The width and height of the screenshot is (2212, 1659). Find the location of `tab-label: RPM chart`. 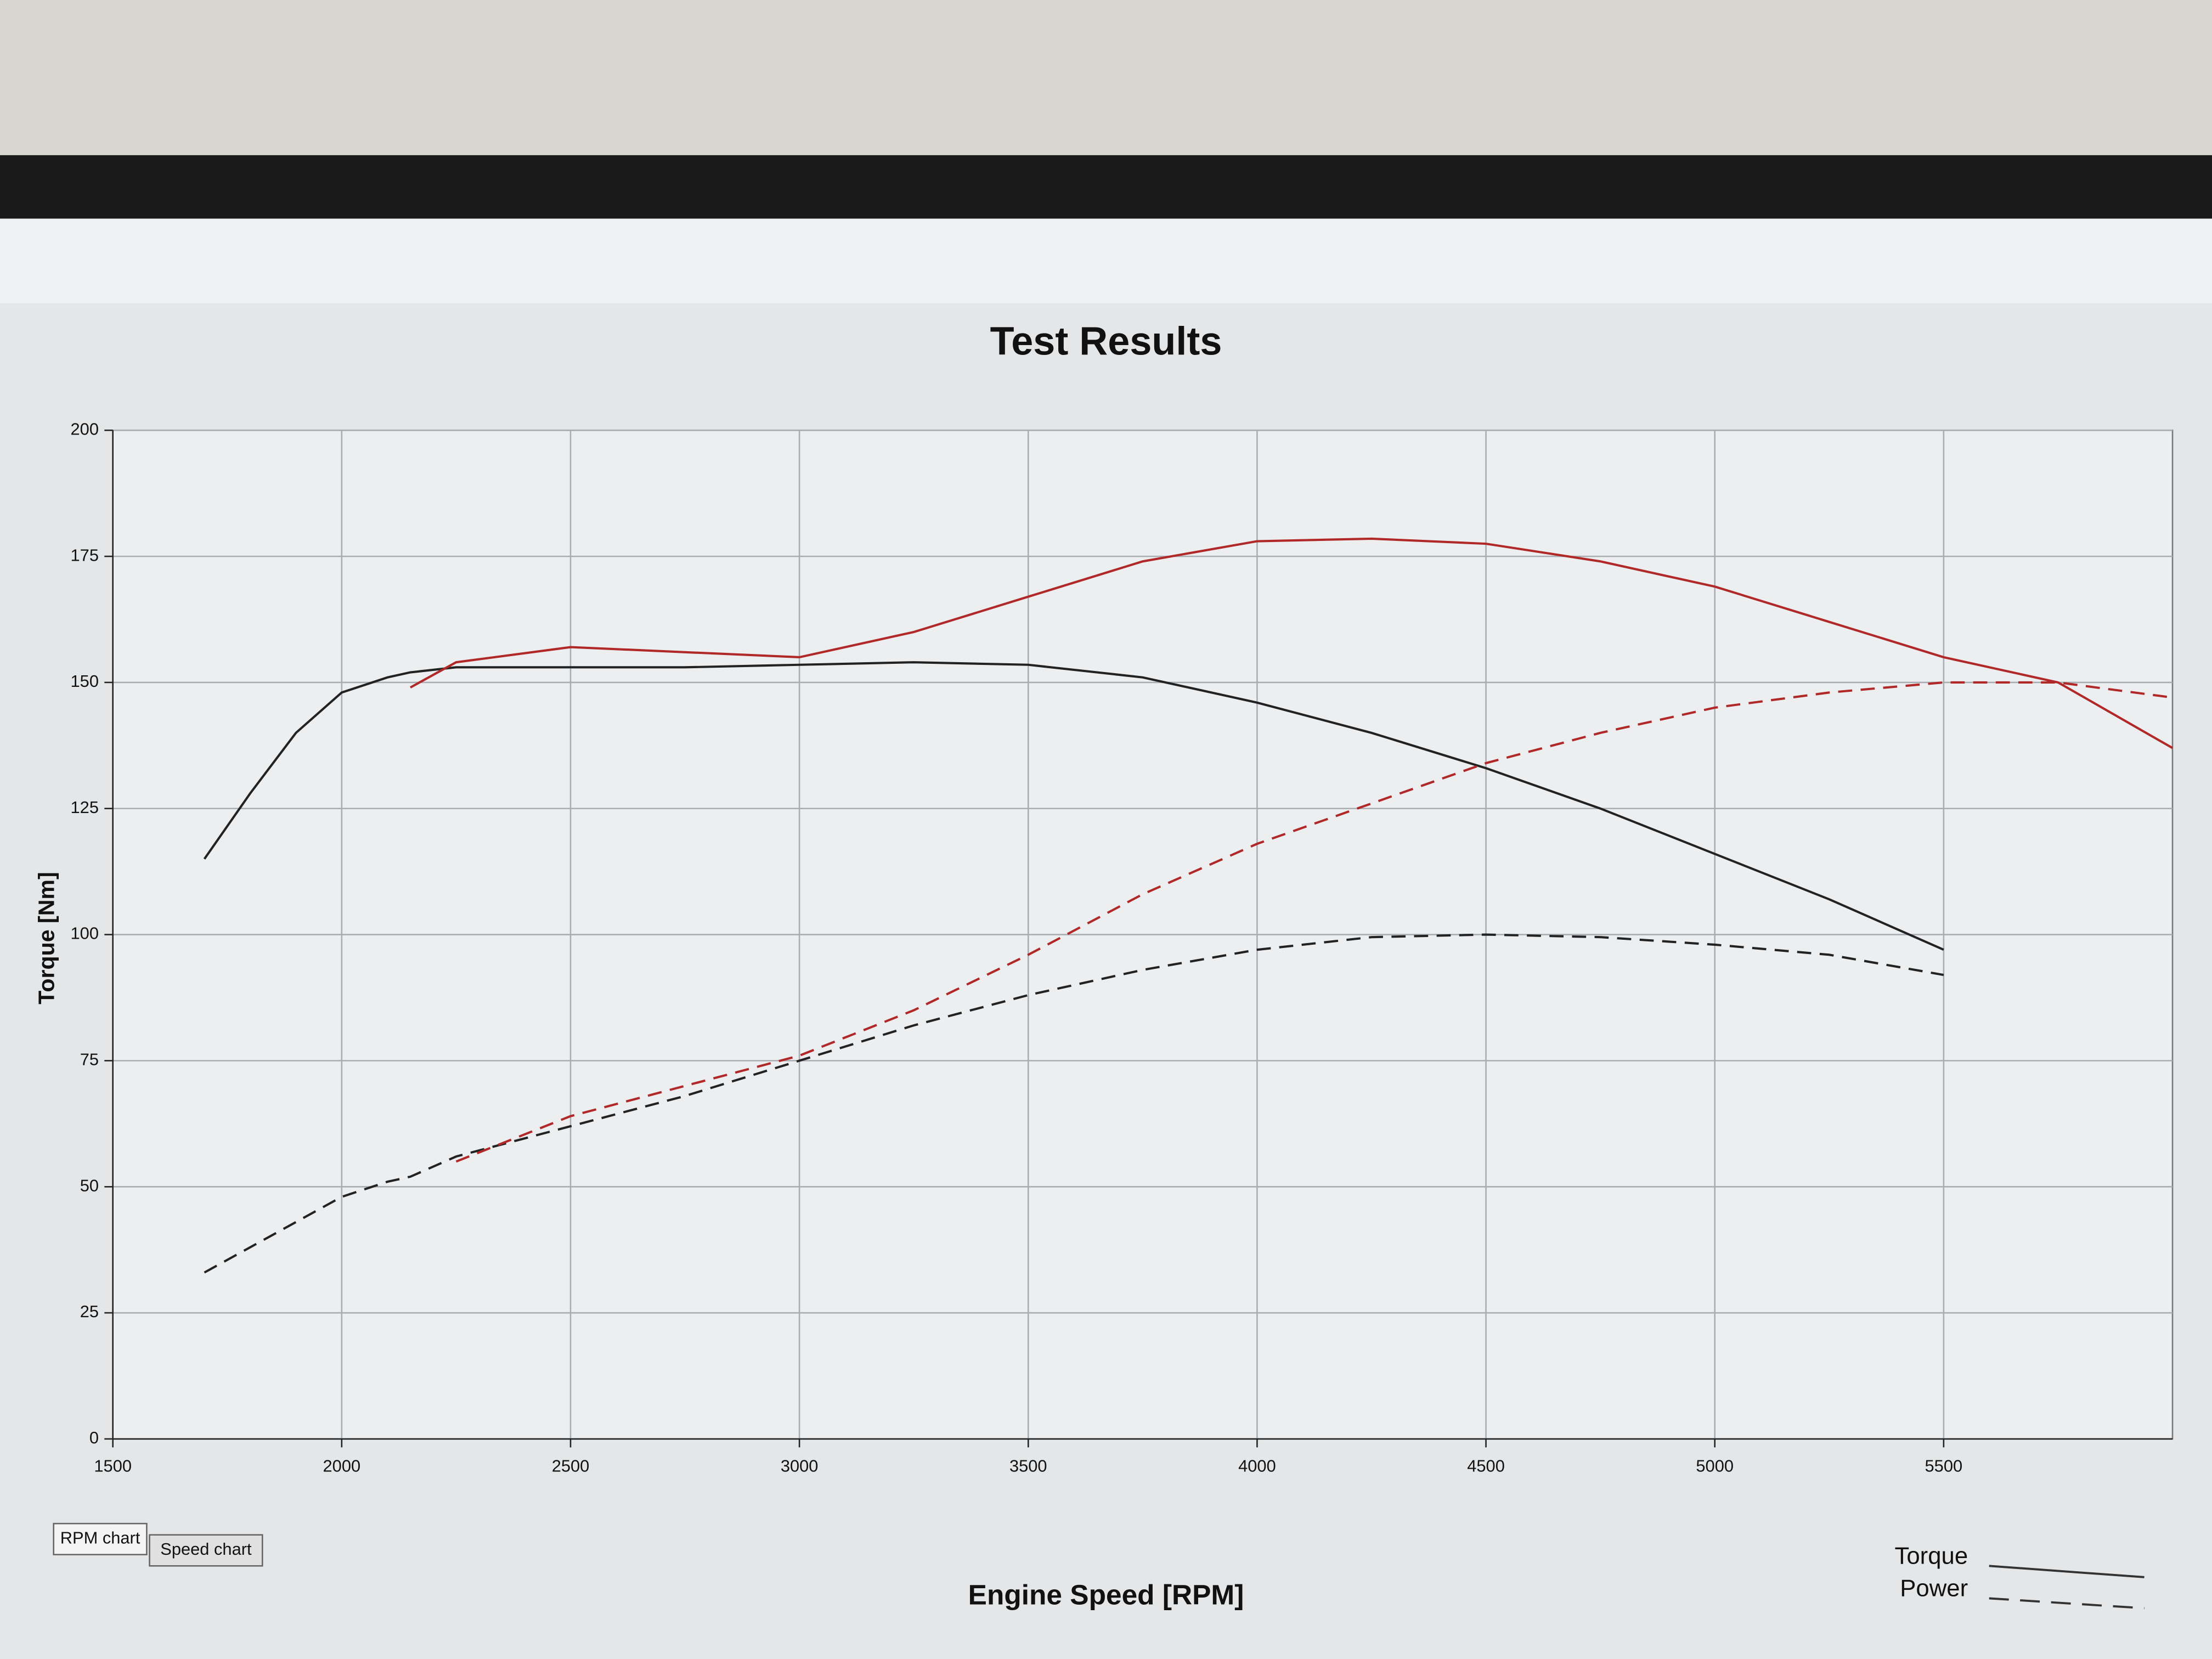

tab-label: RPM chart is located at coordinates (100, 1538).